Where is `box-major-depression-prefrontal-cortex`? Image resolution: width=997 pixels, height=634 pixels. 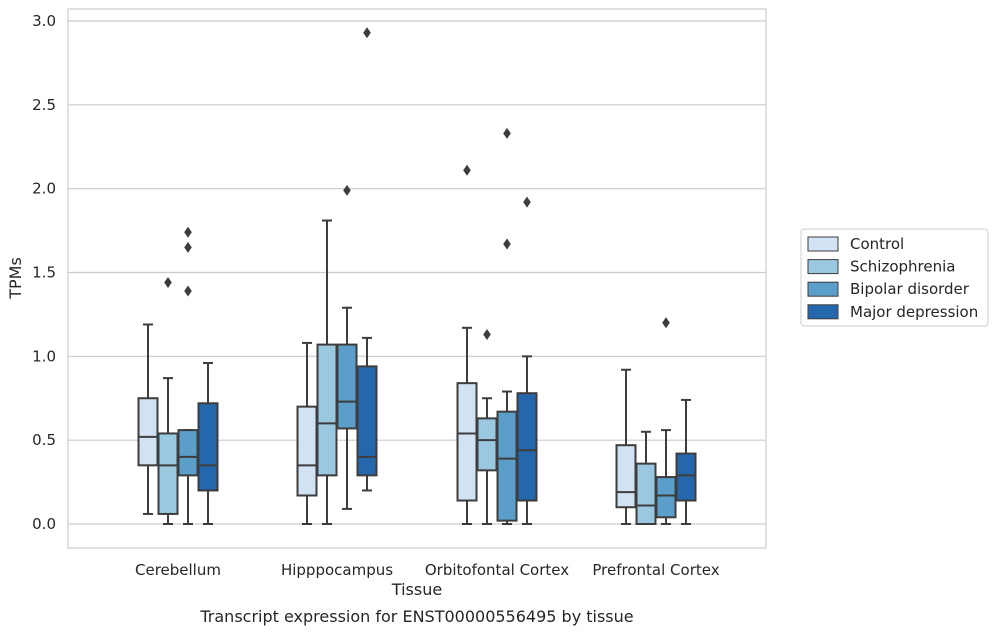 box-major-depression-prefrontal-cortex is located at coordinates (686, 461).